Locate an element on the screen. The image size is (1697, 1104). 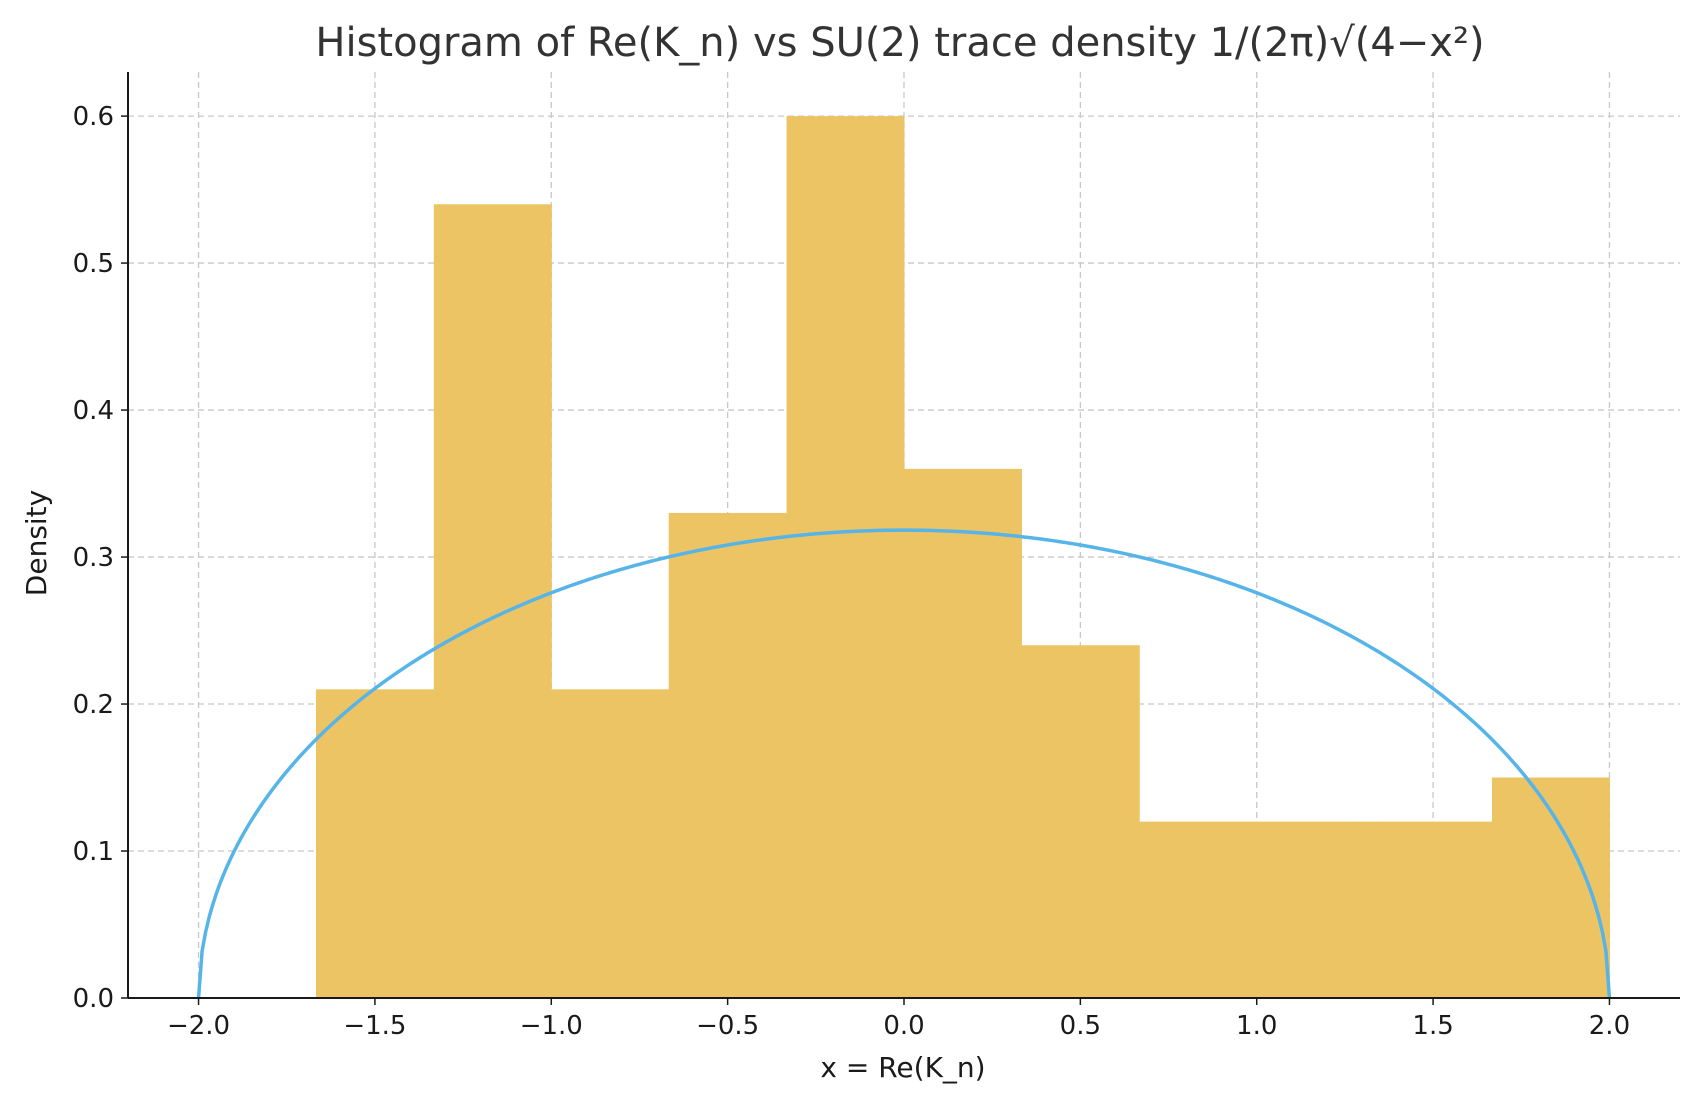
y-tick-label: 0.0 is located at coordinates (93, 999).